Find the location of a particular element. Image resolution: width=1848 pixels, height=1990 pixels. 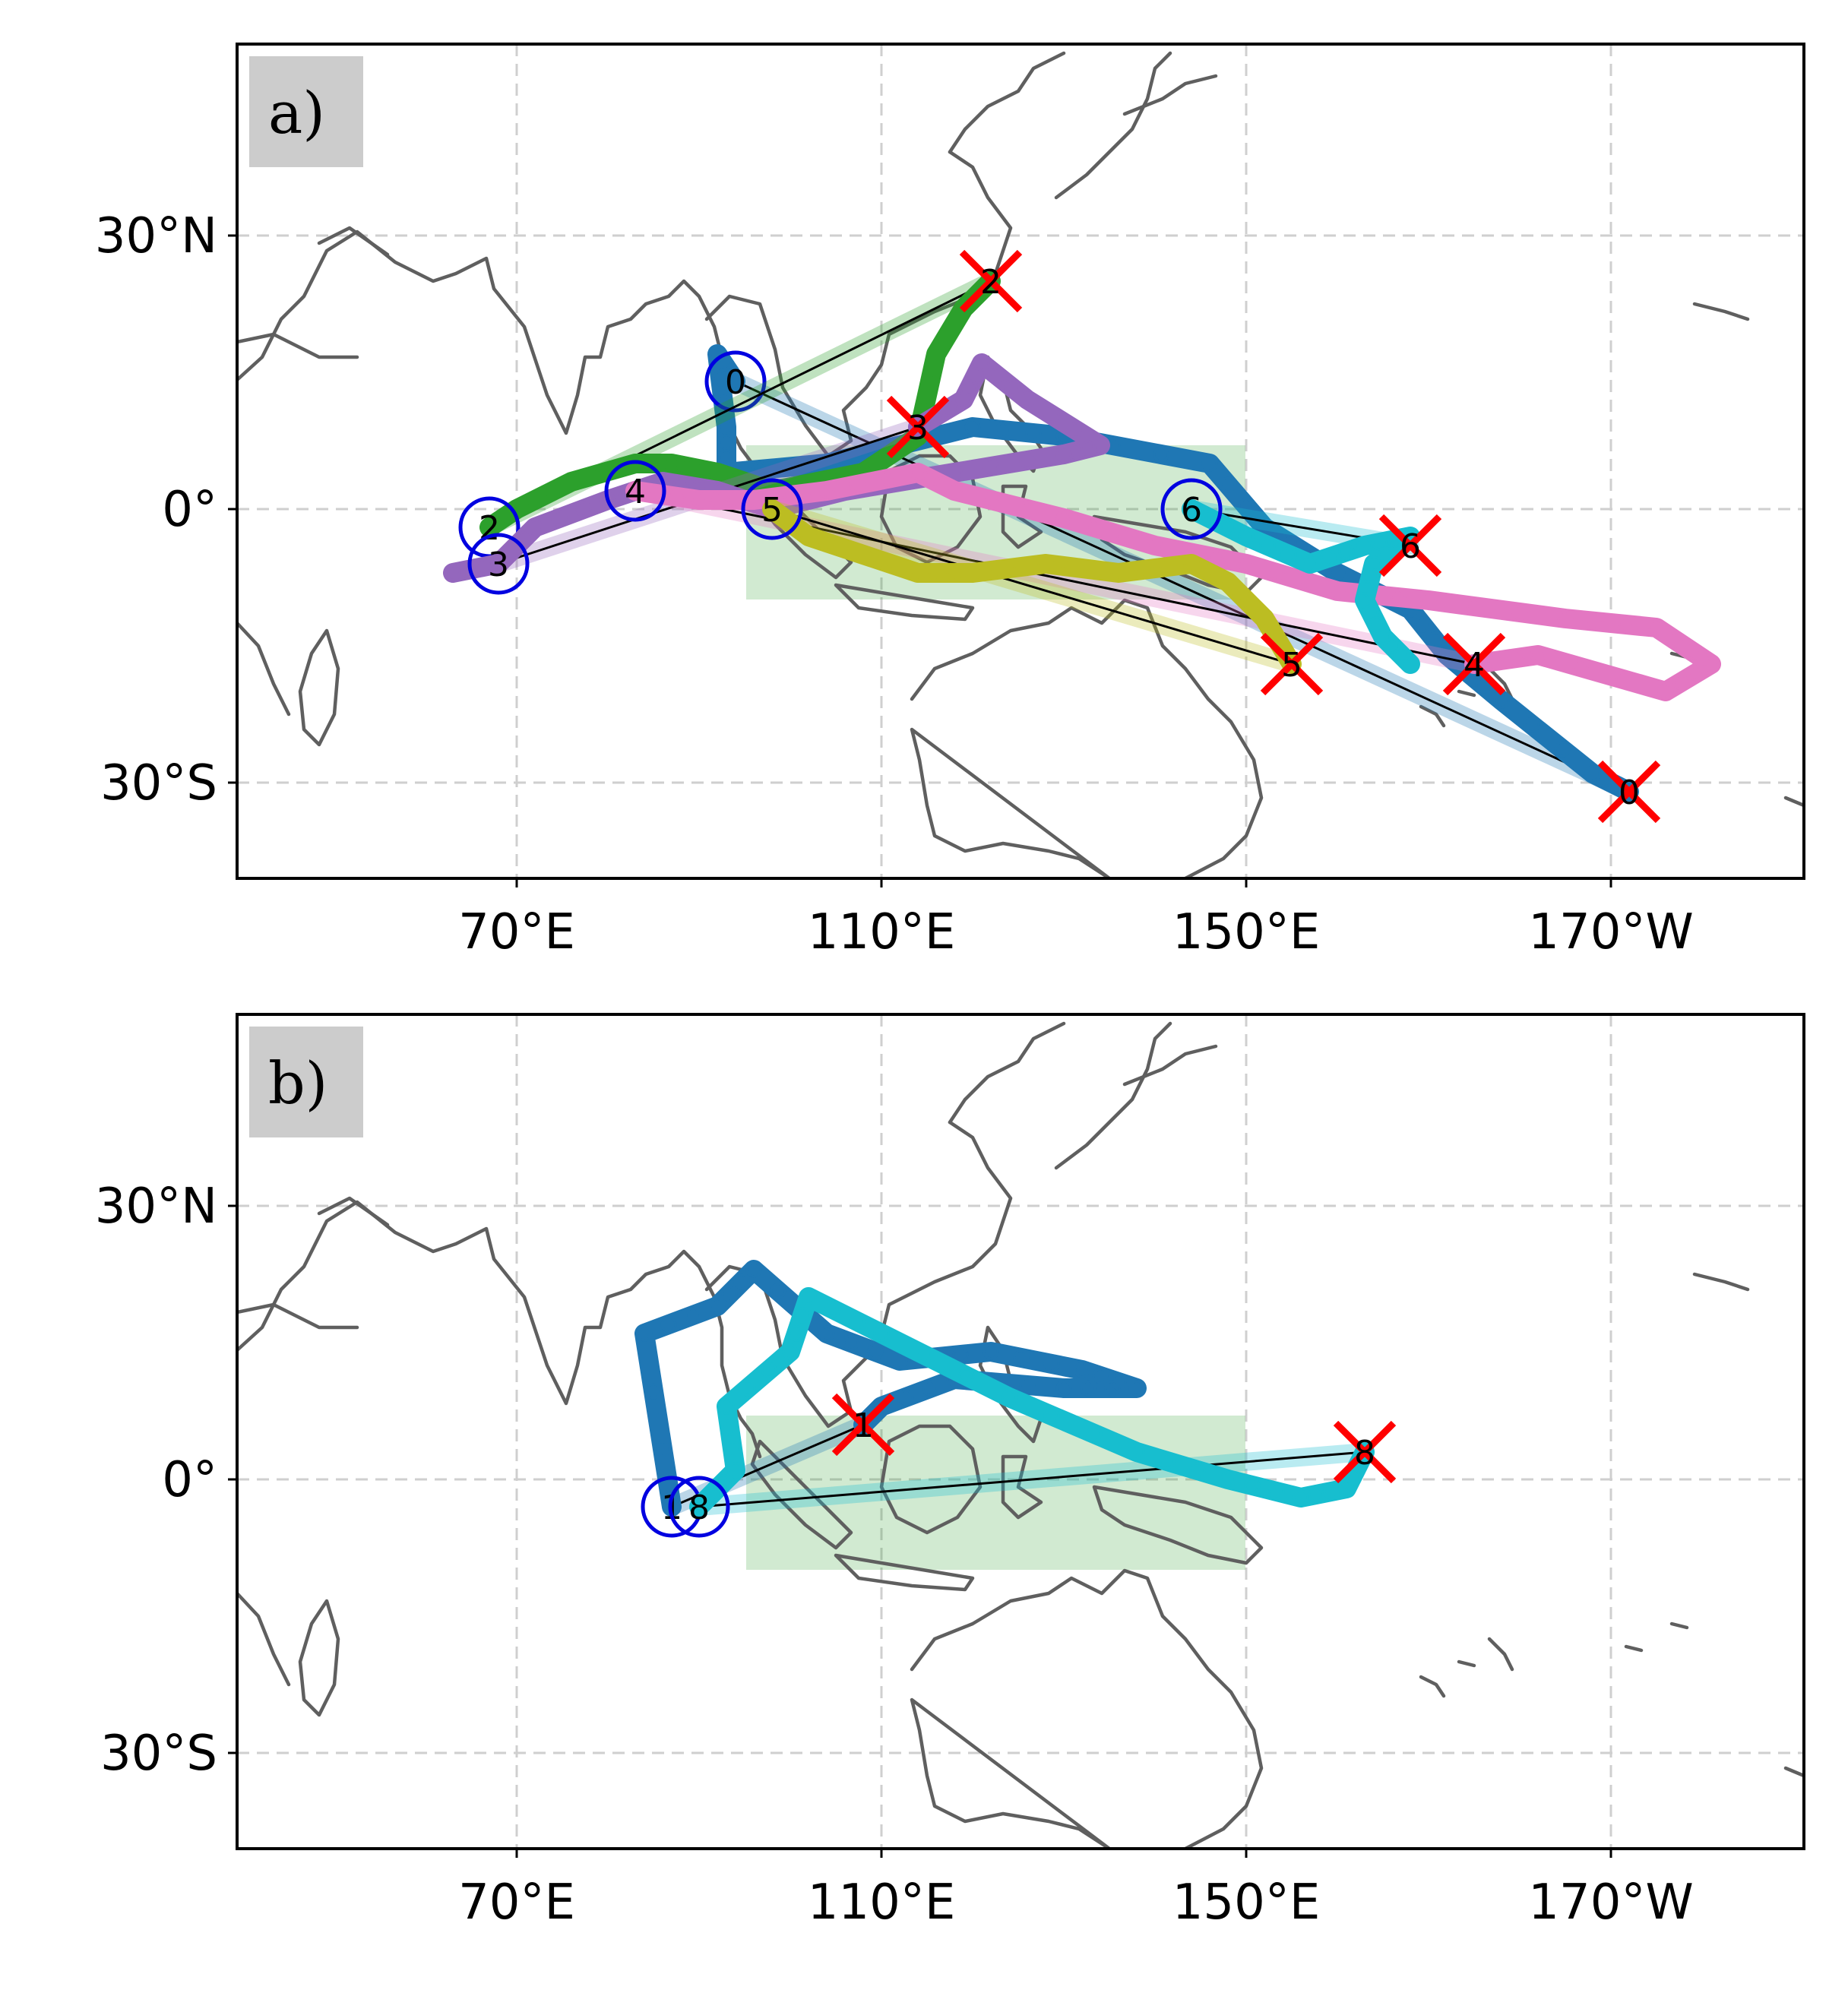

track-5: 55 is located at coordinates (1032, 587).